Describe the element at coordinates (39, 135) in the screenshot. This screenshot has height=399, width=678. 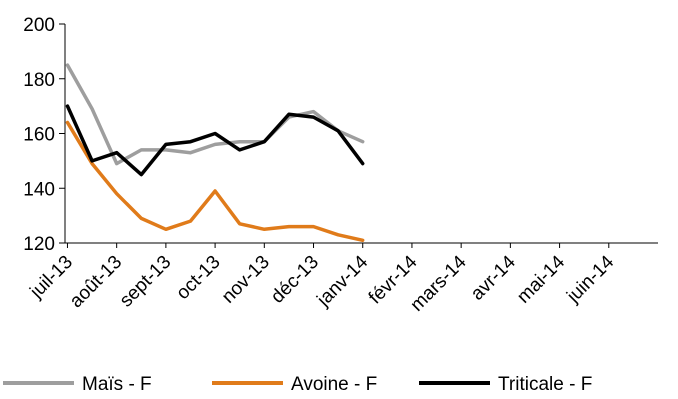
I see `y-tick-label: 160` at that location.